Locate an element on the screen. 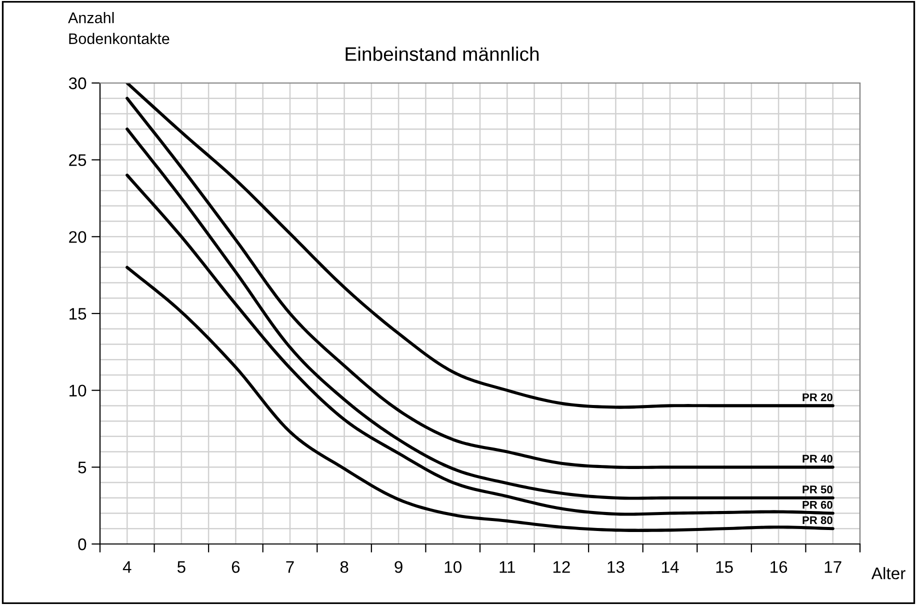 This screenshot has width=917, height=605. x-tick-label: 15 is located at coordinates (724, 567).